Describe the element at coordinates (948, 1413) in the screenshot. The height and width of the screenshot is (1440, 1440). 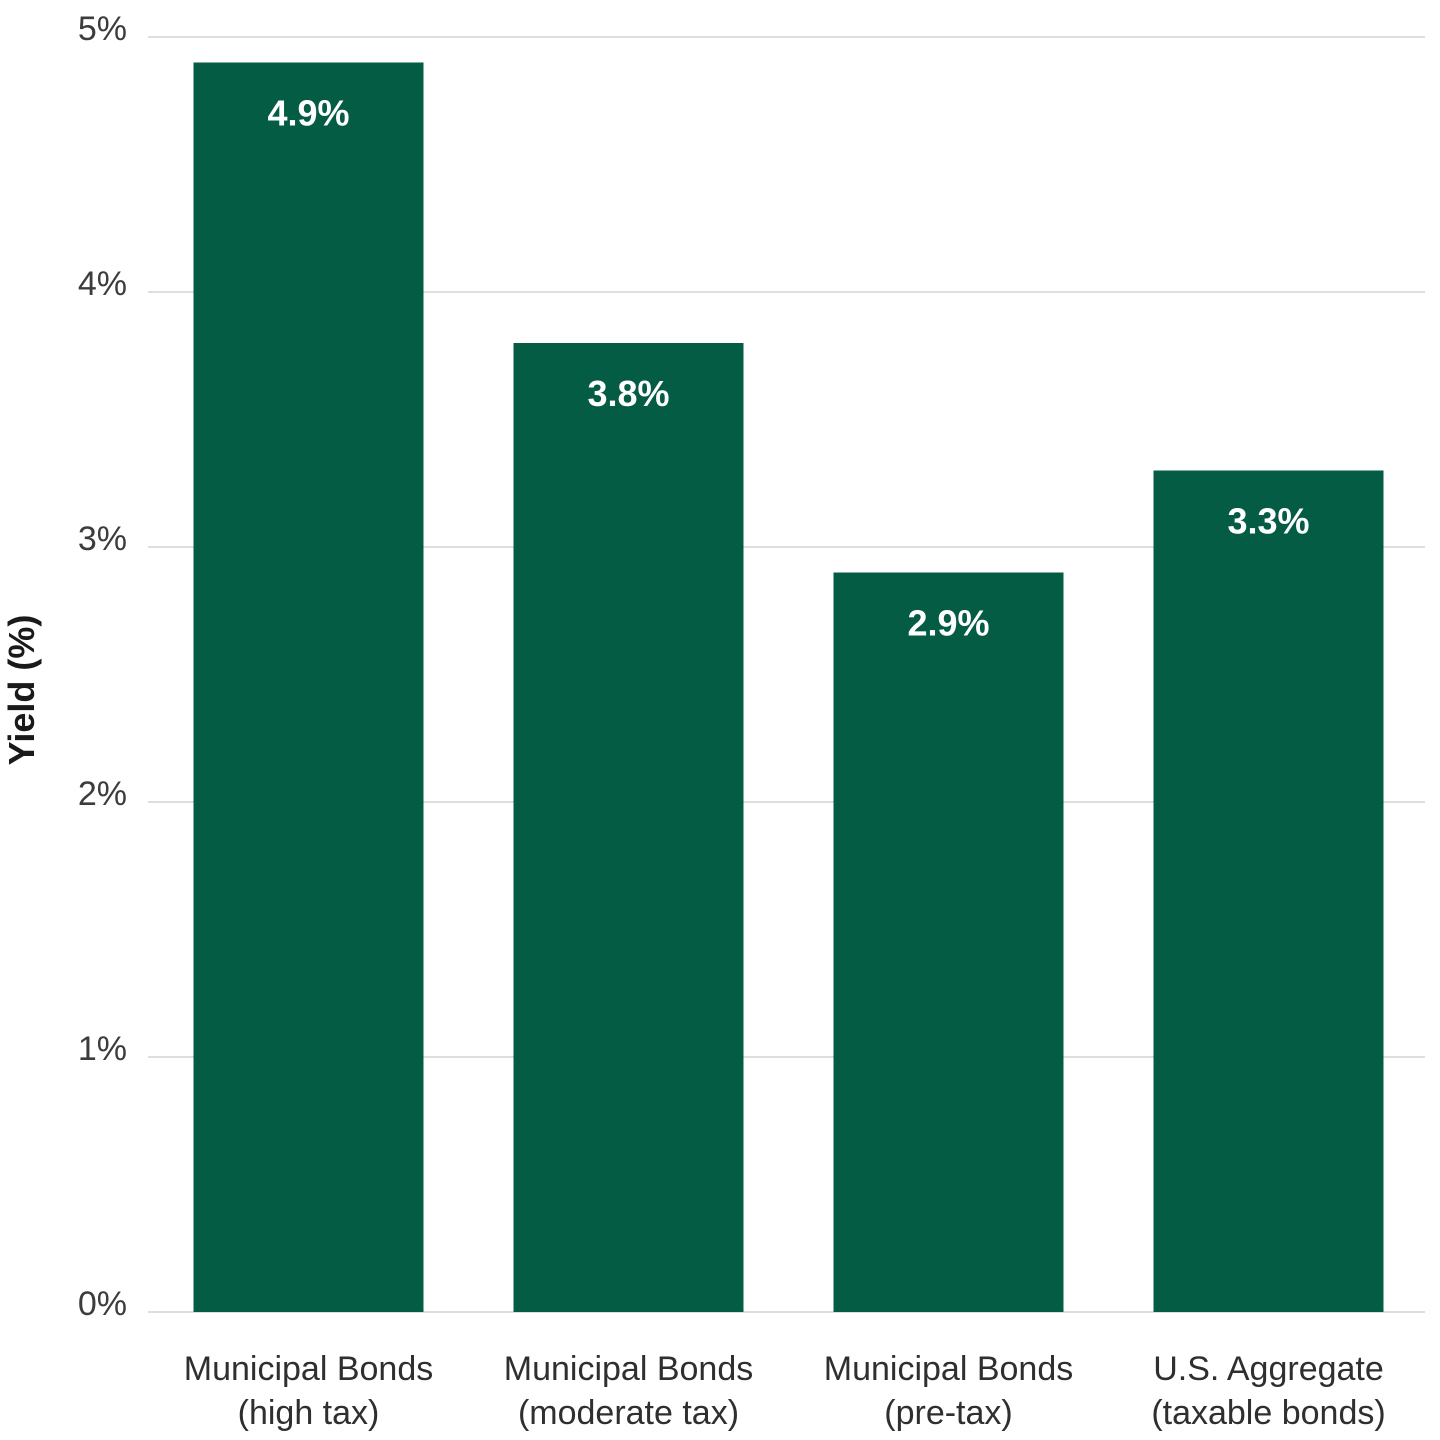
I see `category-label: (pre-tax)` at that location.